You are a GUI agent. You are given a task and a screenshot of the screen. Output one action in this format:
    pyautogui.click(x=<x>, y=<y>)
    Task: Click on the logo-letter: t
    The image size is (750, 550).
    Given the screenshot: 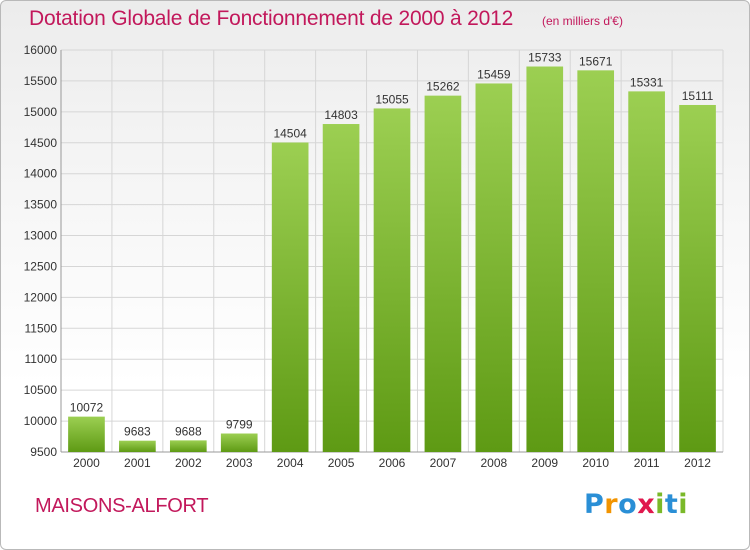 What is the action you would take?
    pyautogui.click(x=671, y=504)
    